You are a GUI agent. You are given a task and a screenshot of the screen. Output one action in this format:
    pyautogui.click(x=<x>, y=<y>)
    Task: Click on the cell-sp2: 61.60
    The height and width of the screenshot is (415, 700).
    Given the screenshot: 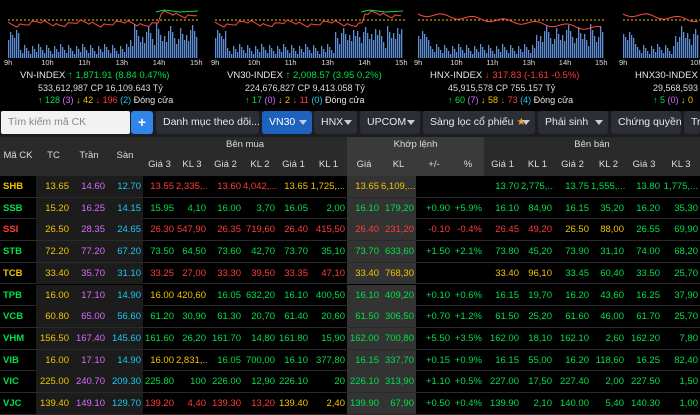 What is the action you would take?
    pyautogui.click(x=577, y=317)
    